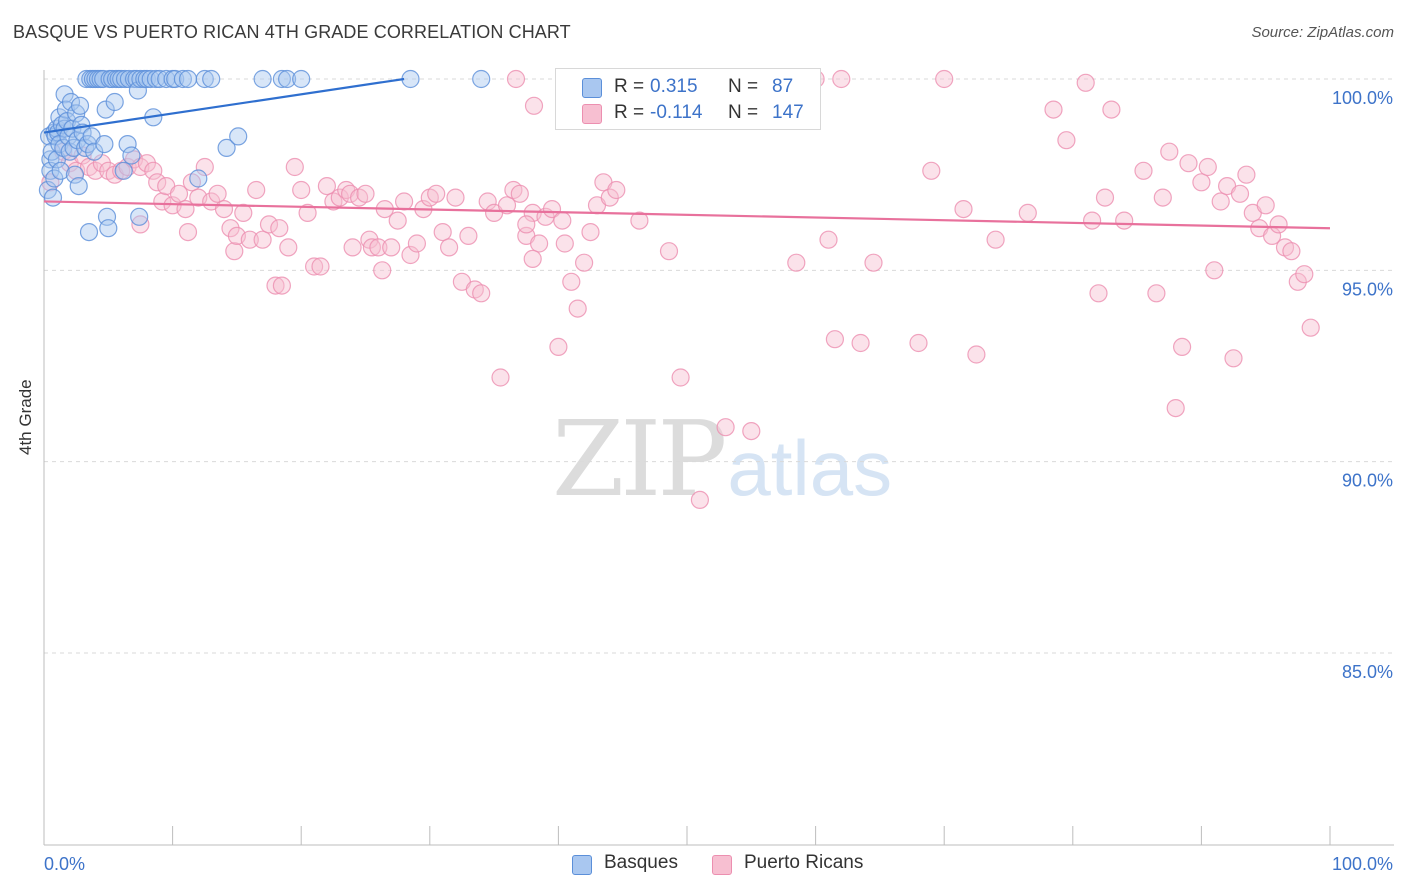  I want to click on series-legend: Basques Puerto Ricans, so click(703, 865).